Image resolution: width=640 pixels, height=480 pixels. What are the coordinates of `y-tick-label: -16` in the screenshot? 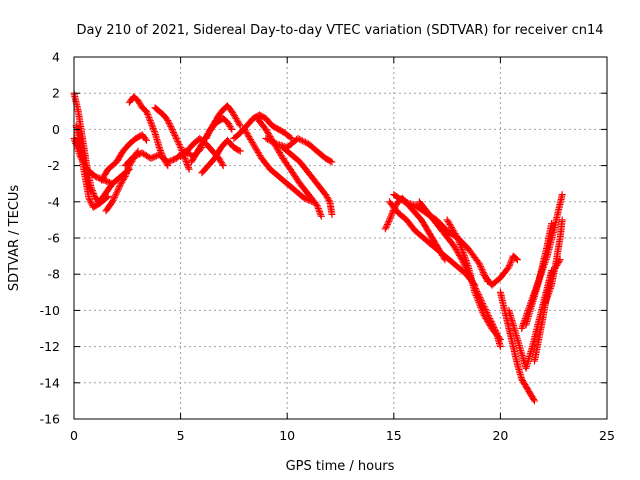 It's located at (50, 419).